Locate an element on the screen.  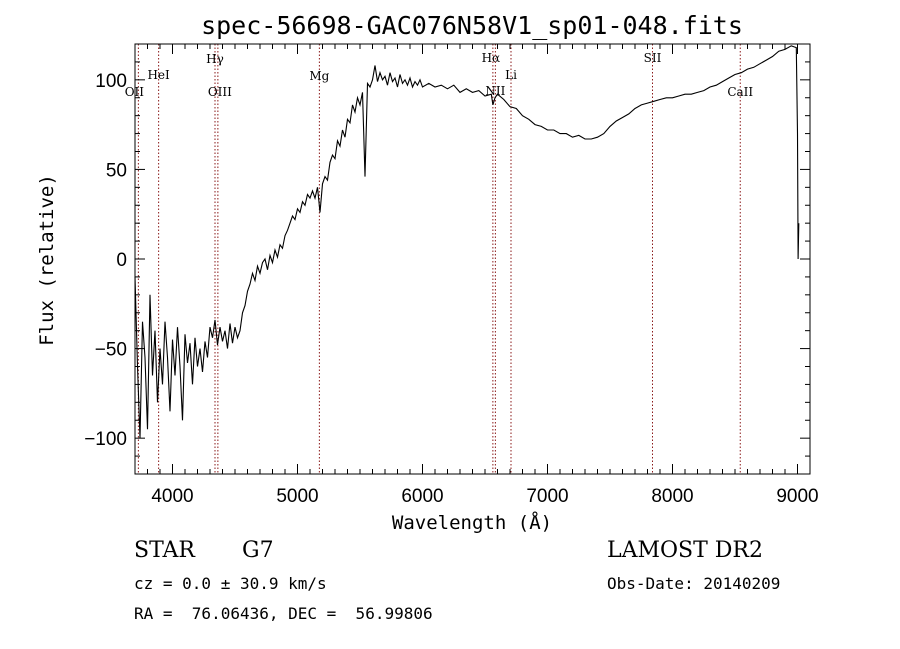
spectral-line-label: OIII is located at coordinates (220, 92).